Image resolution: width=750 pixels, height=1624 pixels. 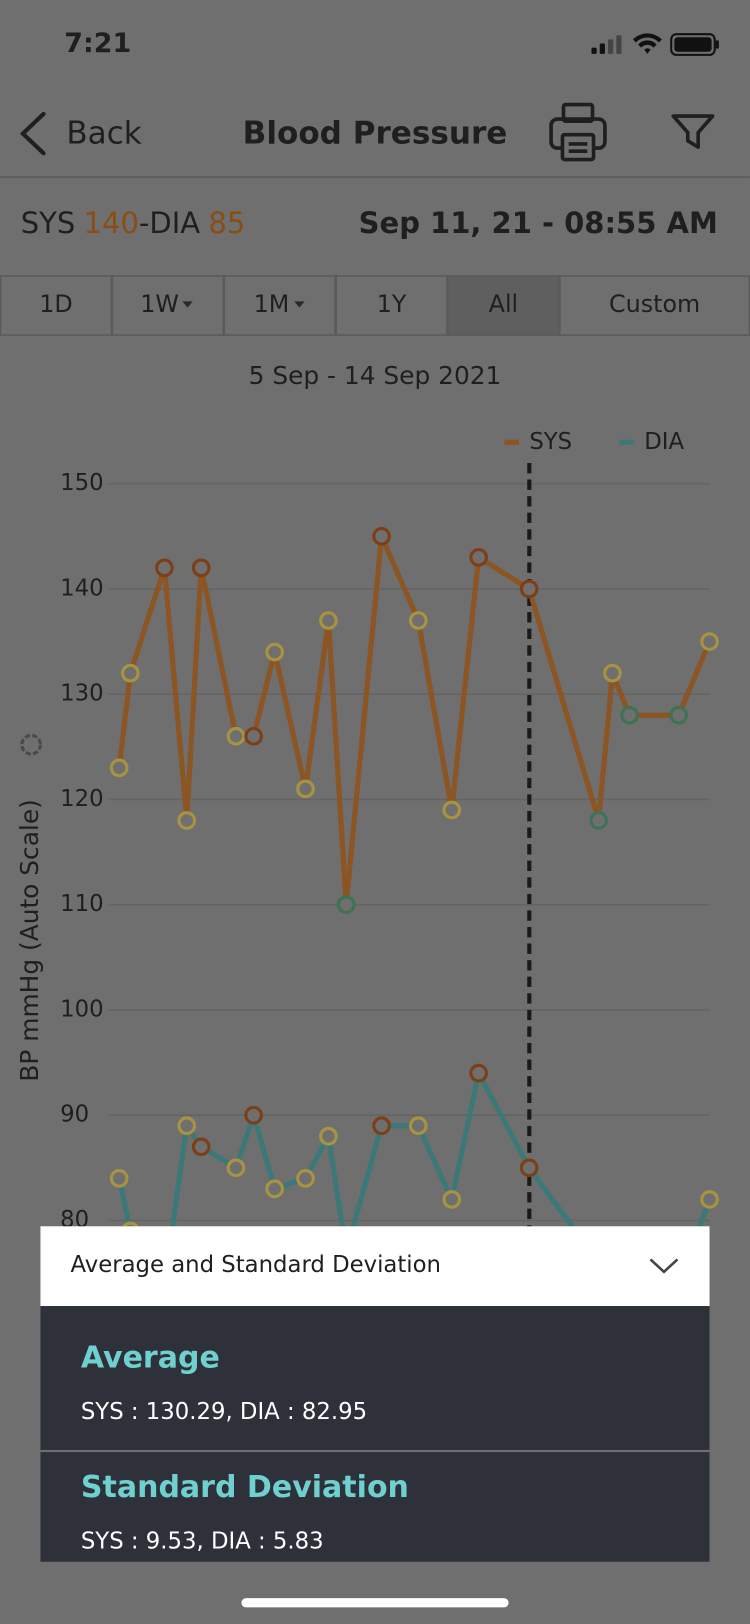 What do you see at coordinates (375, 375) in the screenshot?
I see `chart-subtitle: 5 Sep - 14 Sep 2021` at bounding box center [375, 375].